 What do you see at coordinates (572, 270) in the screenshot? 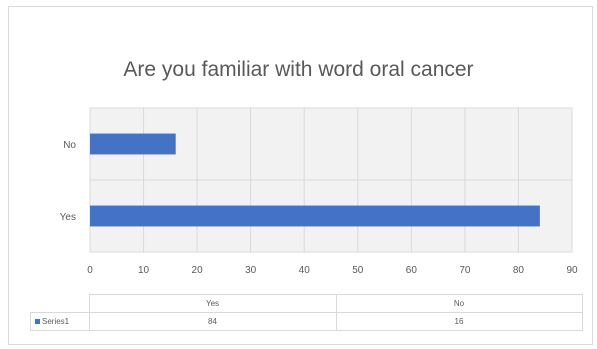
I see `x-tick-label: 90` at bounding box center [572, 270].